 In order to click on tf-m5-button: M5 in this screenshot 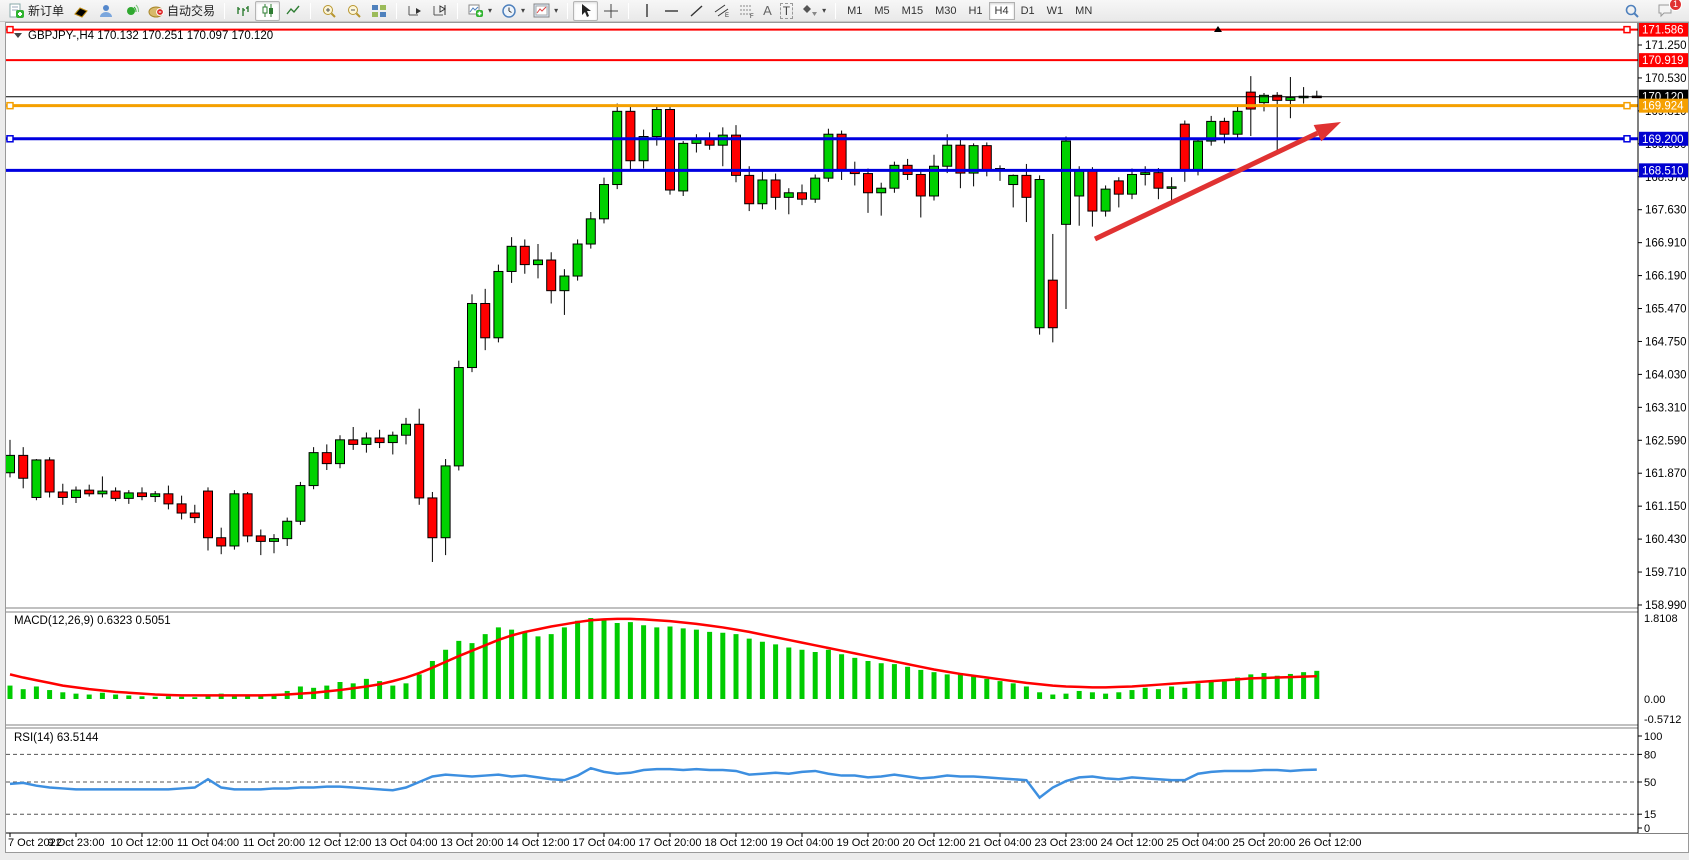, I will do `click(882, 10)`.